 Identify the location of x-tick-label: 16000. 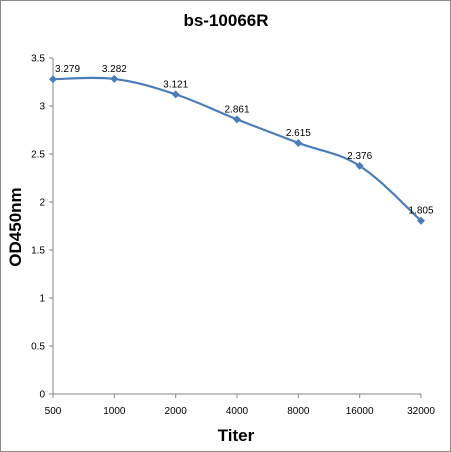
(360, 411).